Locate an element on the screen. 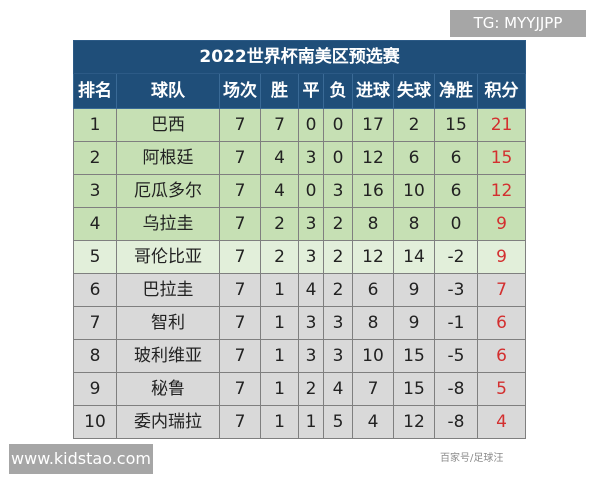 The image size is (600, 480). team-cell: 哥伦比亚 is located at coordinates (168, 257).